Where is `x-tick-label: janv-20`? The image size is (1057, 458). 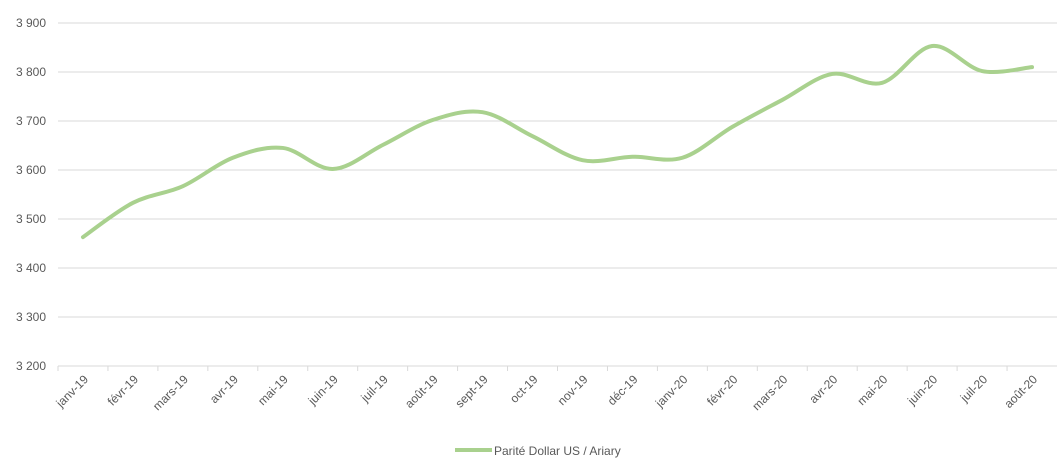 x-tick-label: janv-20 is located at coordinates (671, 391).